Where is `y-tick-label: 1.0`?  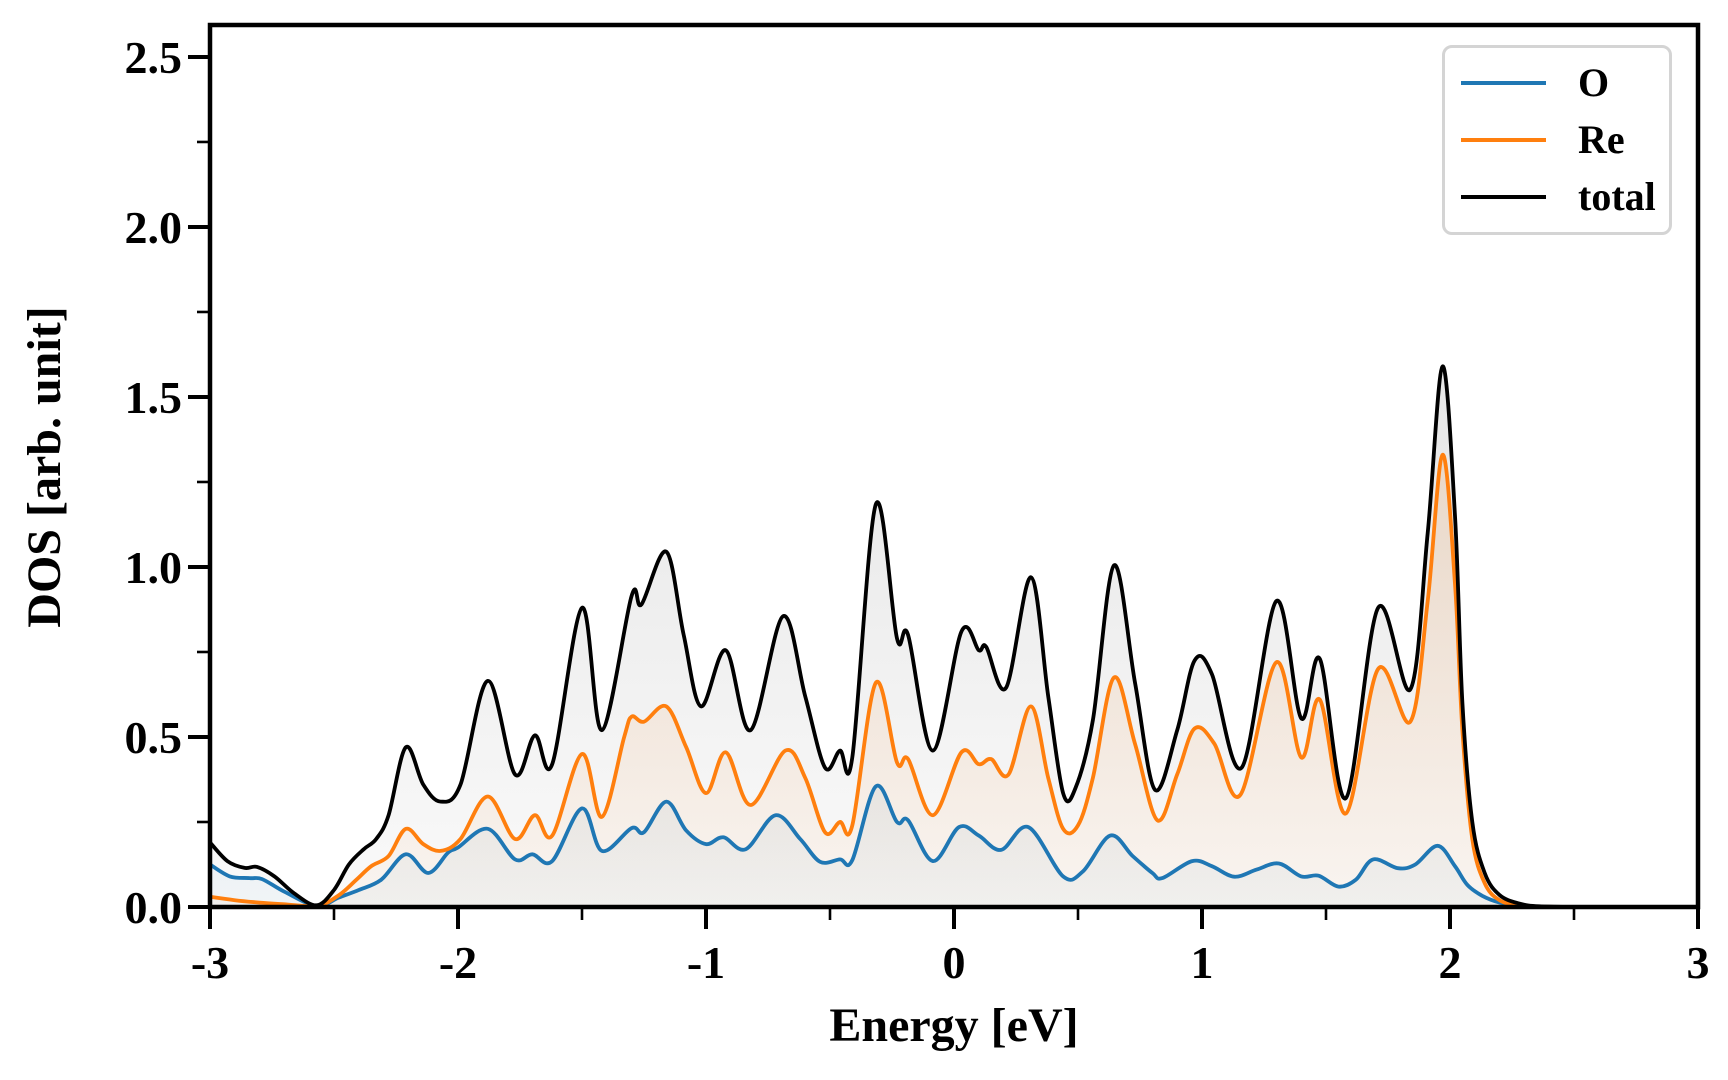
y-tick-label: 1.0 is located at coordinates (154, 567).